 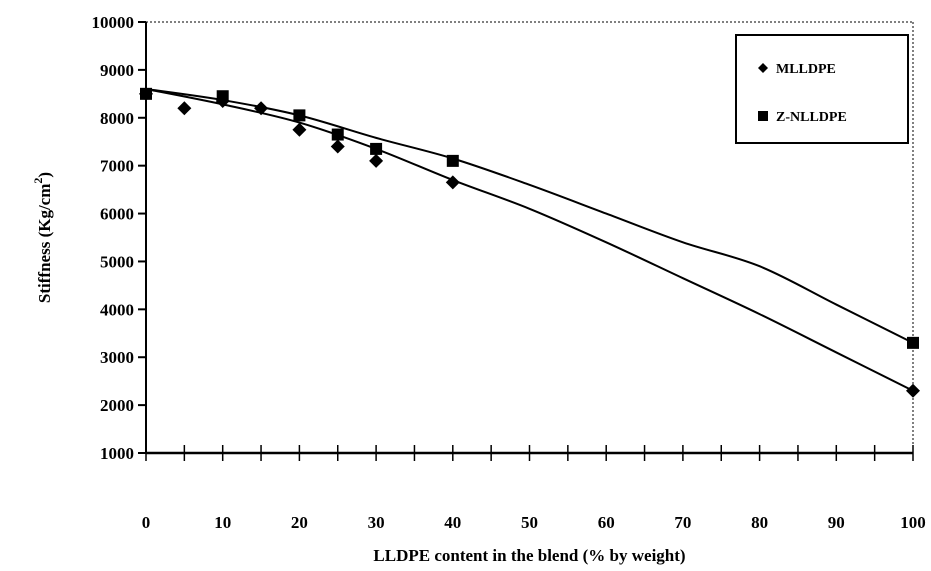 What do you see at coordinates (117, 405) in the screenshot?
I see `y-tick-label: 2000` at bounding box center [117, 405].